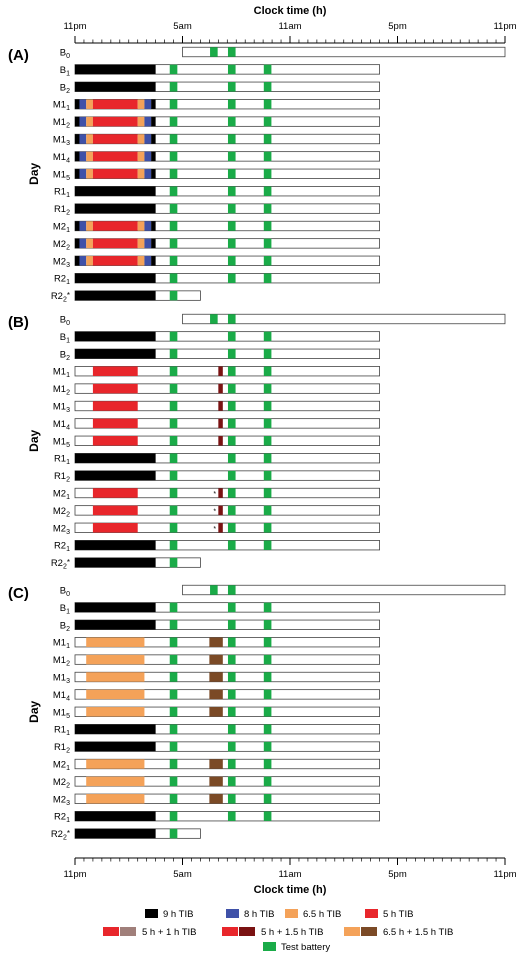 This screenshot has width=520, height=962. I want to click on day-row: M21, so click(216, 765).